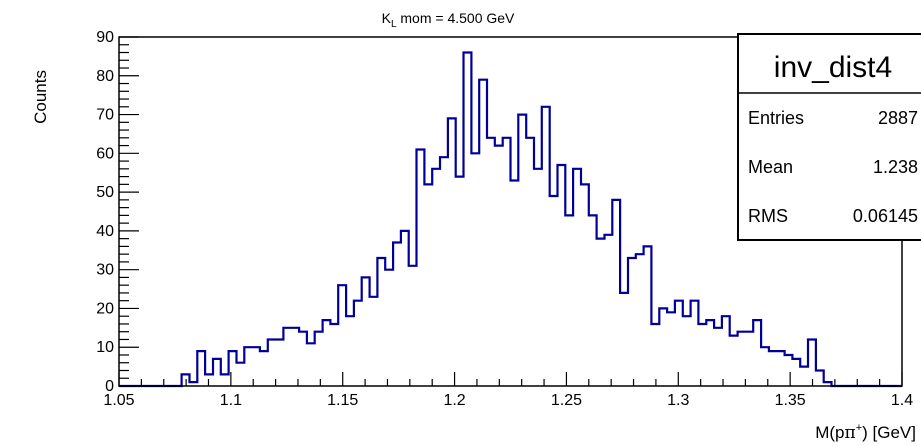 The height and width of the screenshot is (446, 921). What do you see at coordinates (902, 400) in the screenshot?
I see `x-tick-label: 1.4` at bounding box center [902, 400].